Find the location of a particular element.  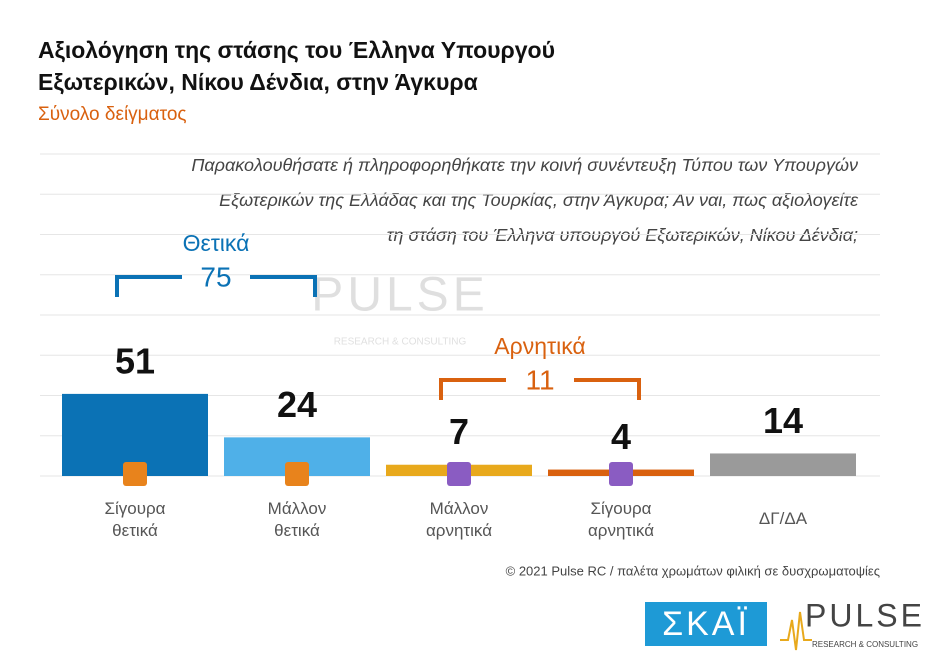

group-value: 75 is located at coordinates (215, 276).